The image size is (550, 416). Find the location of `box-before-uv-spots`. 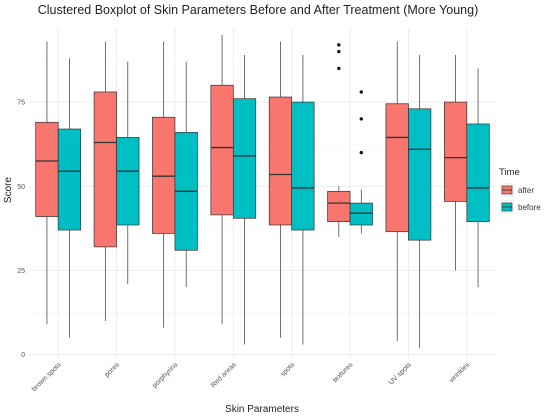

box-before-uv-spots is located at coordinates (420, 201).